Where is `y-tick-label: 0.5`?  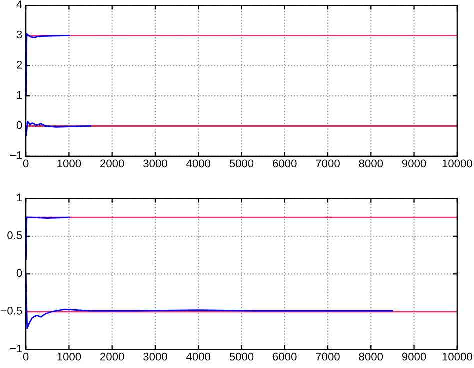
y-tick-label: 0.5 is located at coordinates (15, 236).